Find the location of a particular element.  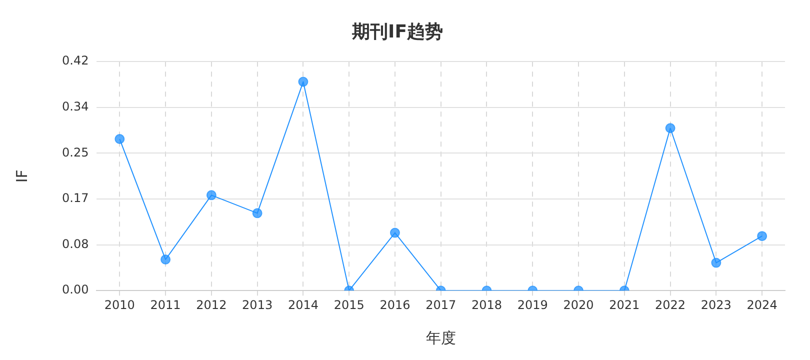

y-tick-label: 0.00 is located at coordinates (75, 289).